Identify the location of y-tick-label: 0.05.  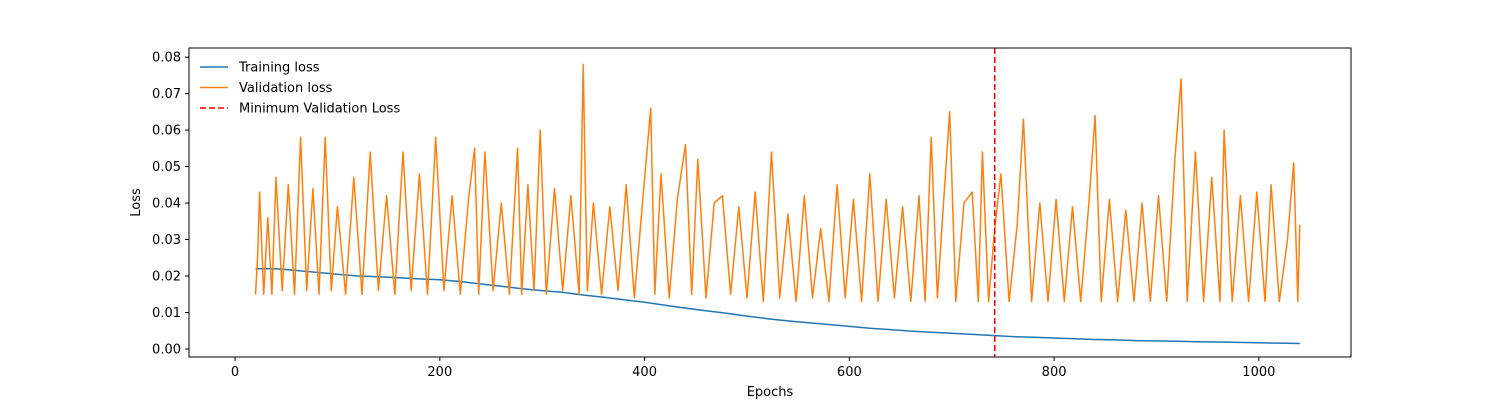
(166, 167).